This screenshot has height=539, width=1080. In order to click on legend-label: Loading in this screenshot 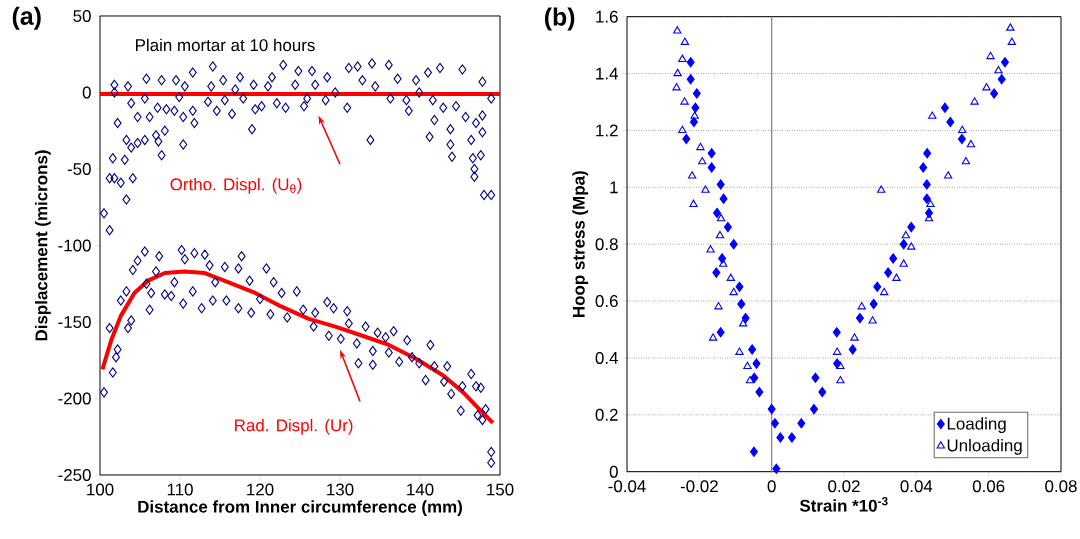, I will do `click(976, 425)`.